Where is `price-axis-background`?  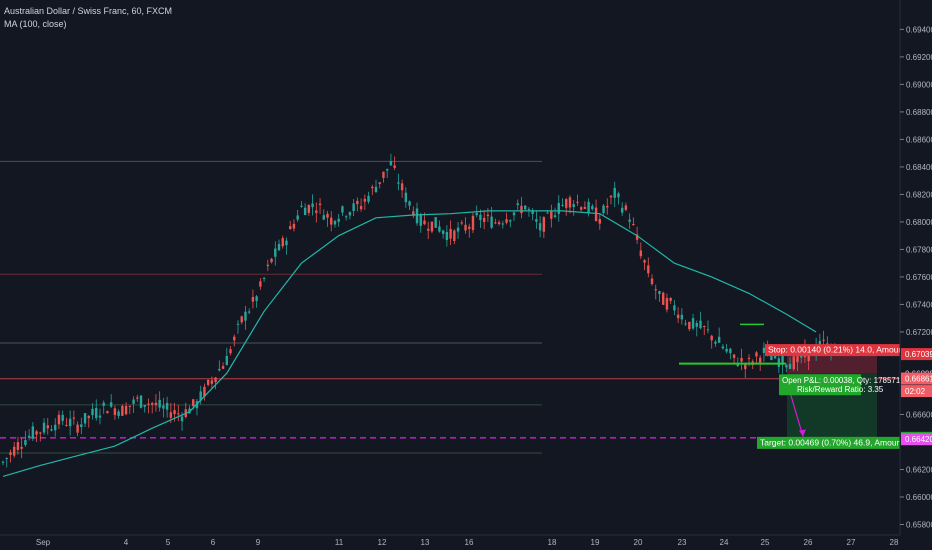
price-axis-background is located at coordinates (916, 275).